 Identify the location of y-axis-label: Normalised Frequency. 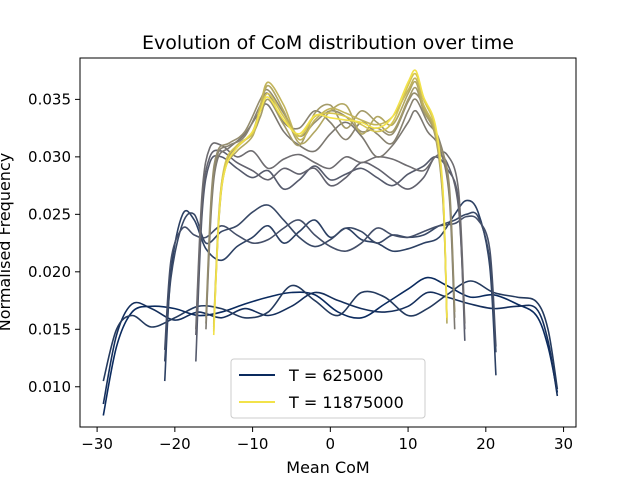
(7, 242).